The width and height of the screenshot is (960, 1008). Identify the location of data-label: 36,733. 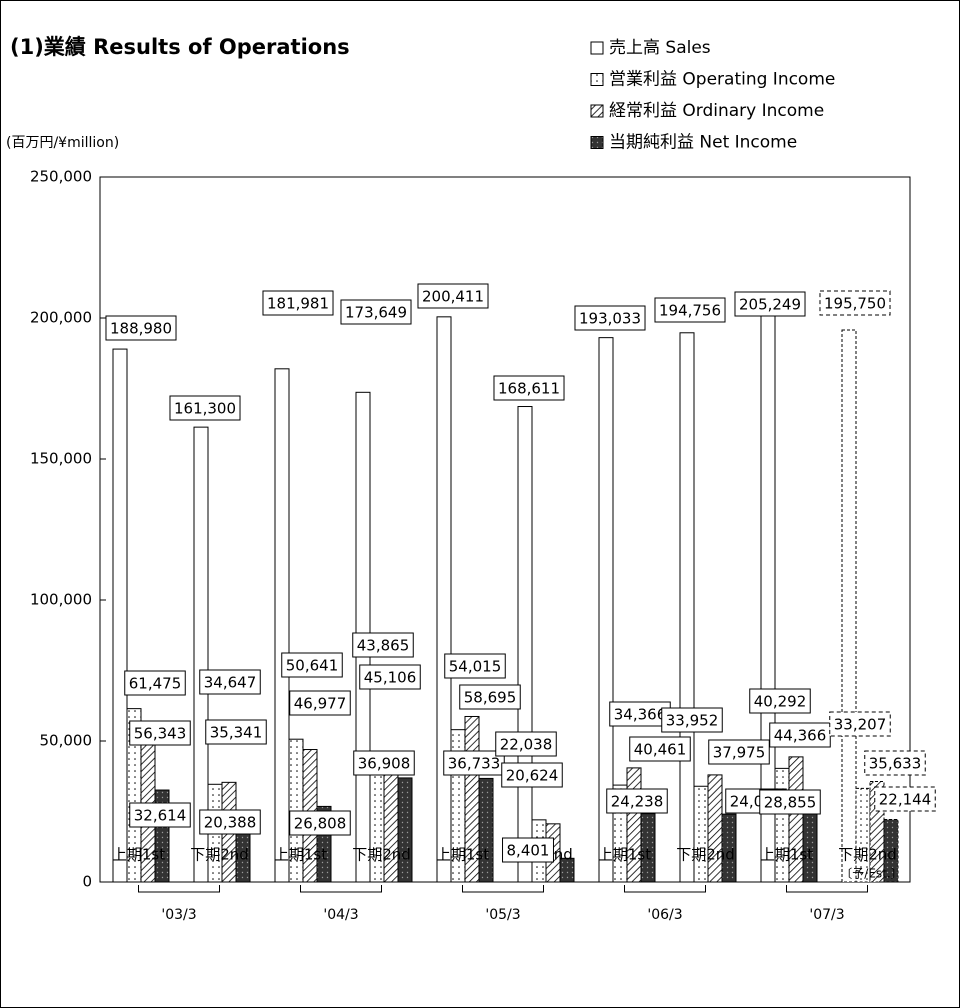
(474, 764).